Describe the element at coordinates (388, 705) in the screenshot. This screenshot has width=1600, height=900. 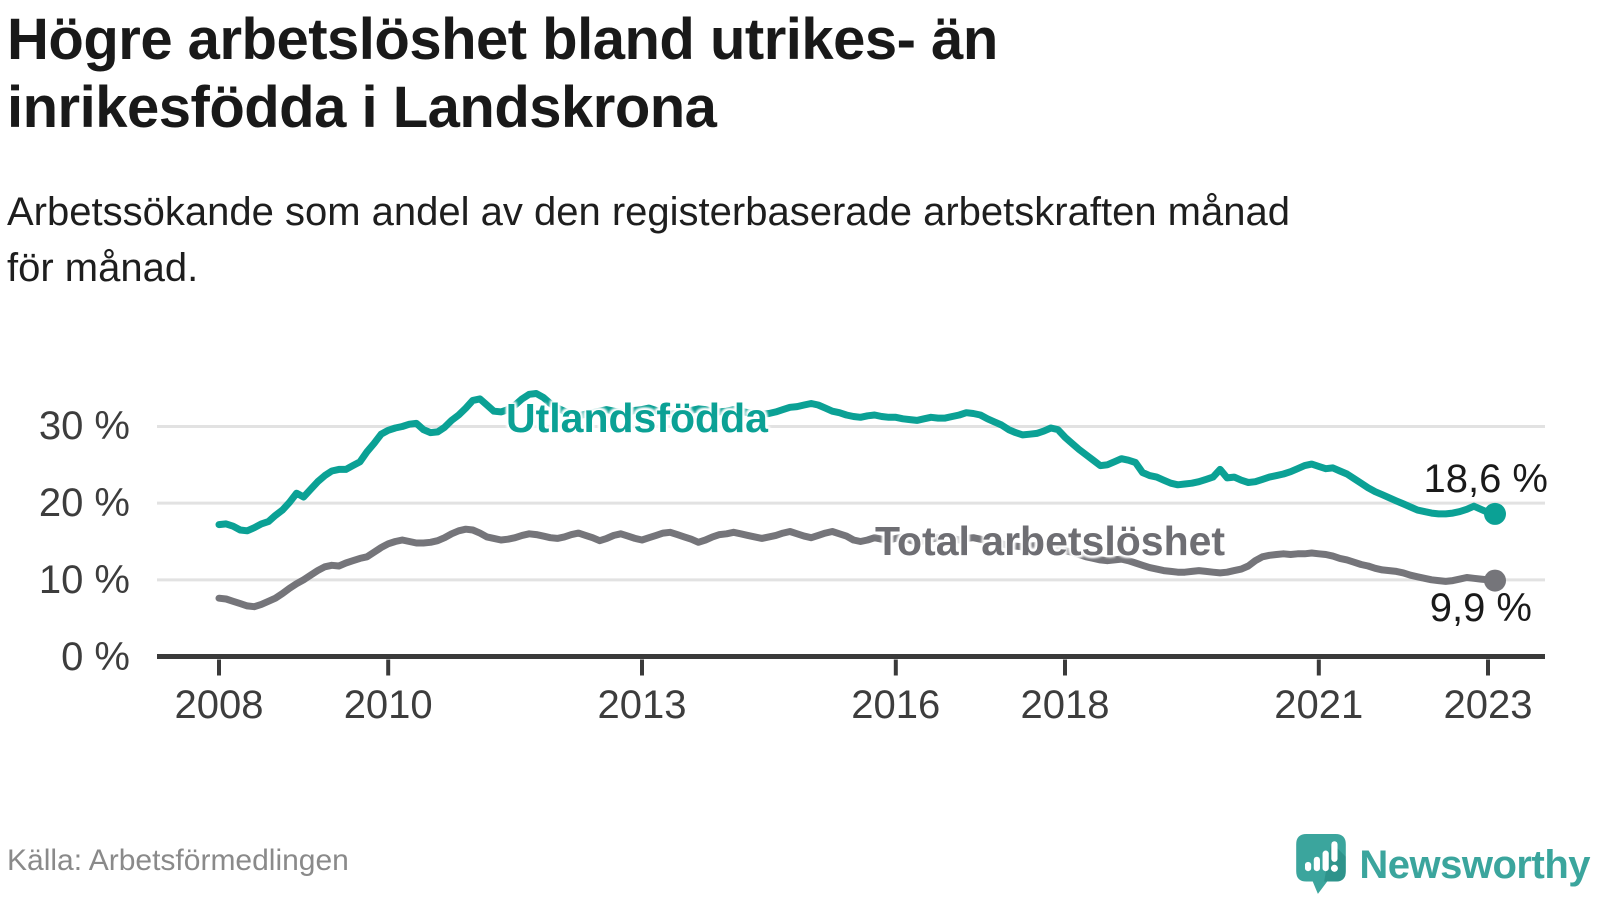
I see `x-axis-label: 2010` at that location.